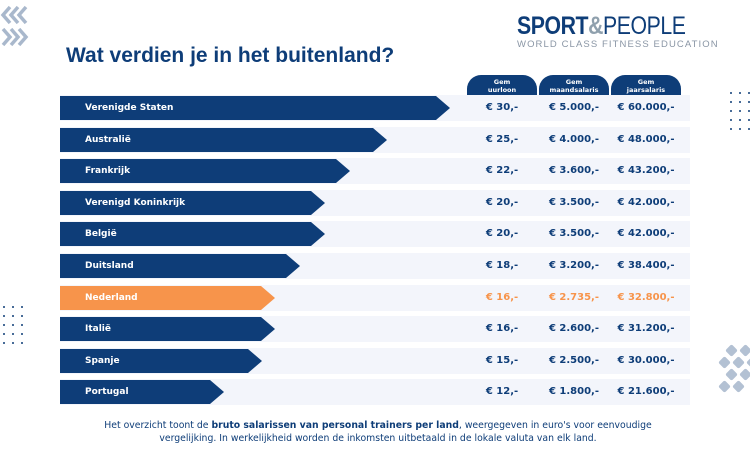 This screenshot has height=450, width=750. I want to click on value-cell: € 3.200,-, so click(574, 265).